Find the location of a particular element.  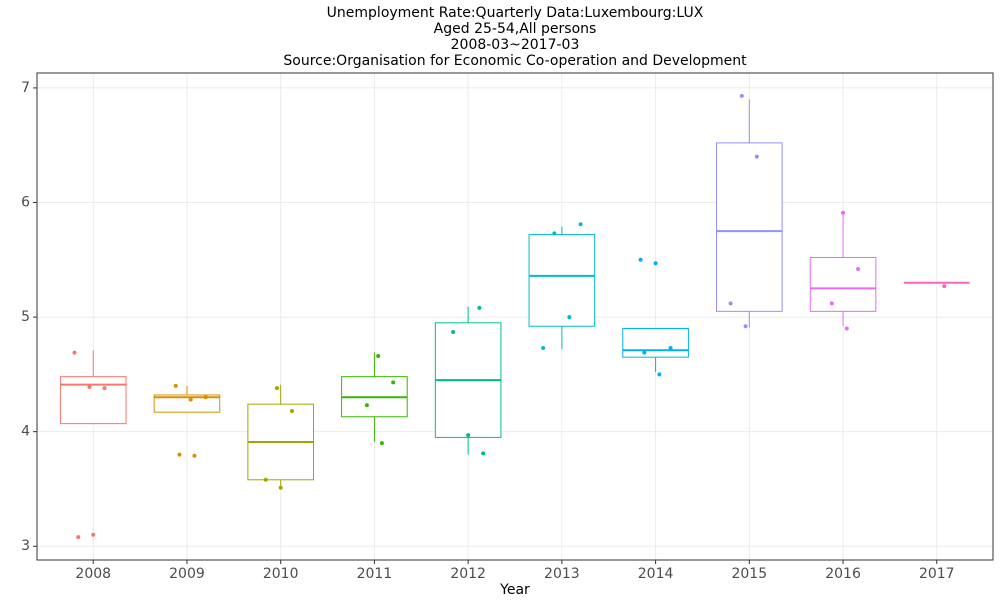

y-tick-label: 6 is located at coordinates (25, 202).